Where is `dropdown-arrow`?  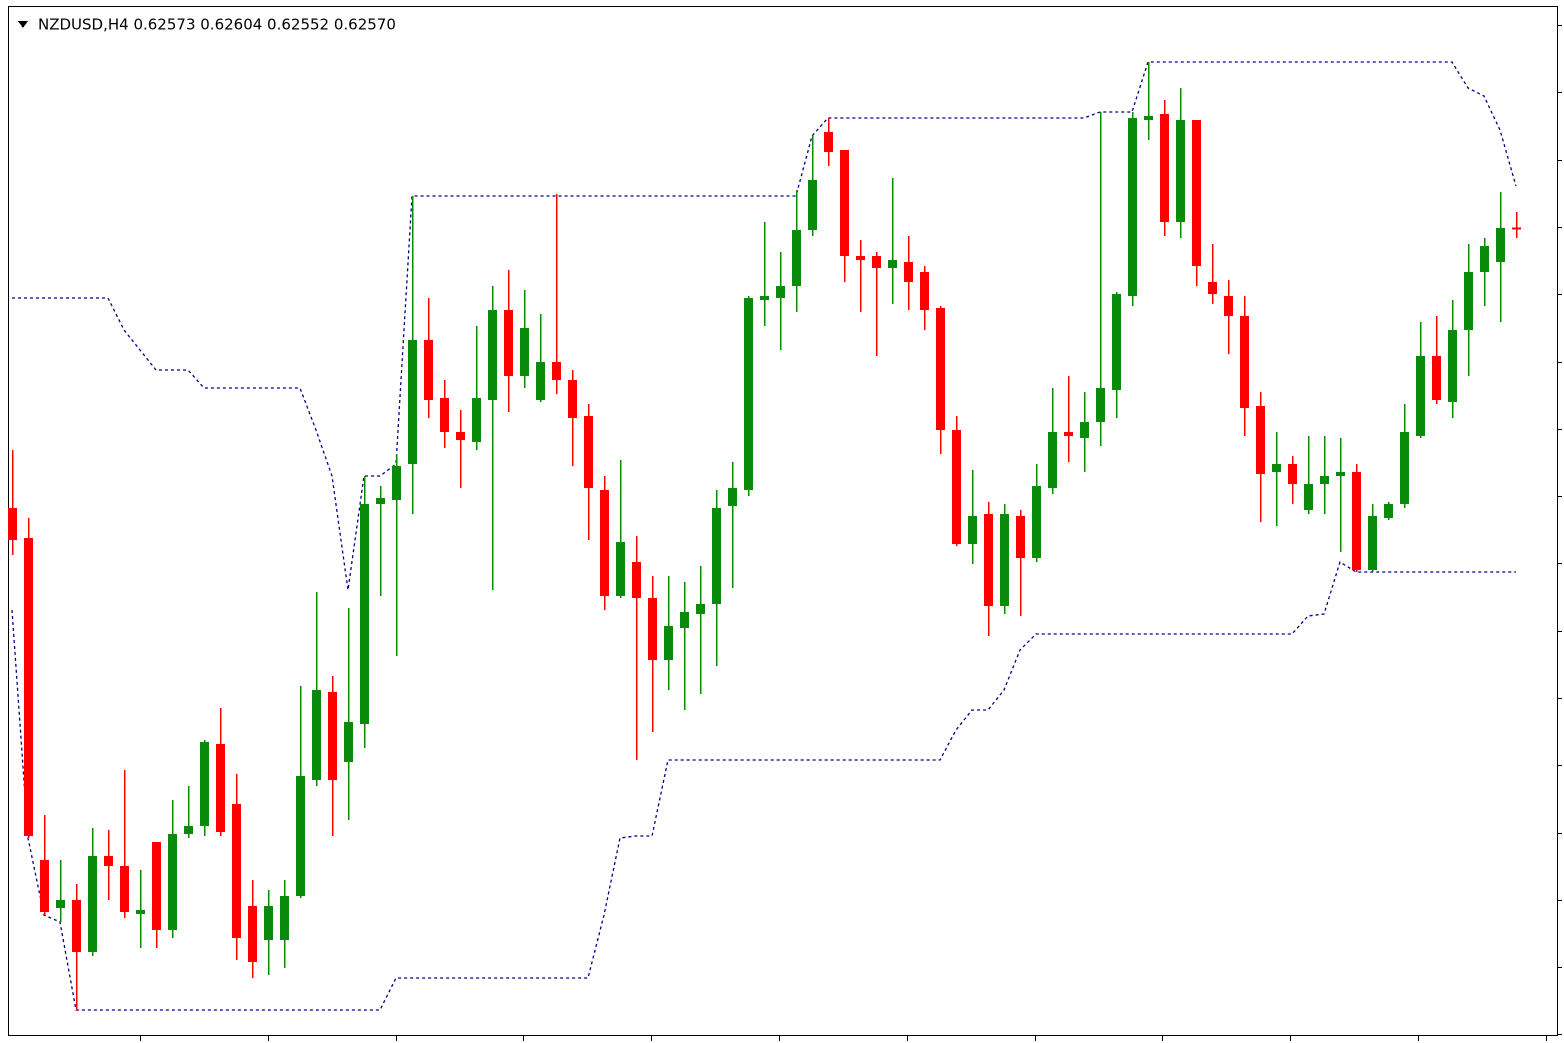 dropdown-arrow is located at coordinates (23, 24).